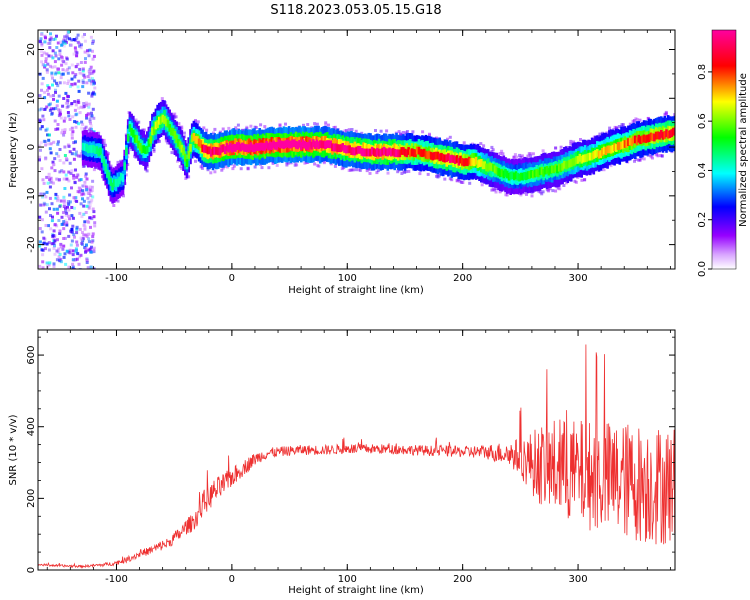 Image resolution: width=750 pixels, height=600 pixels. What do you see at coordinates (31, 355) in the screenshot?
I see `y-tick-label: 600` at bounding box center [31, 355].